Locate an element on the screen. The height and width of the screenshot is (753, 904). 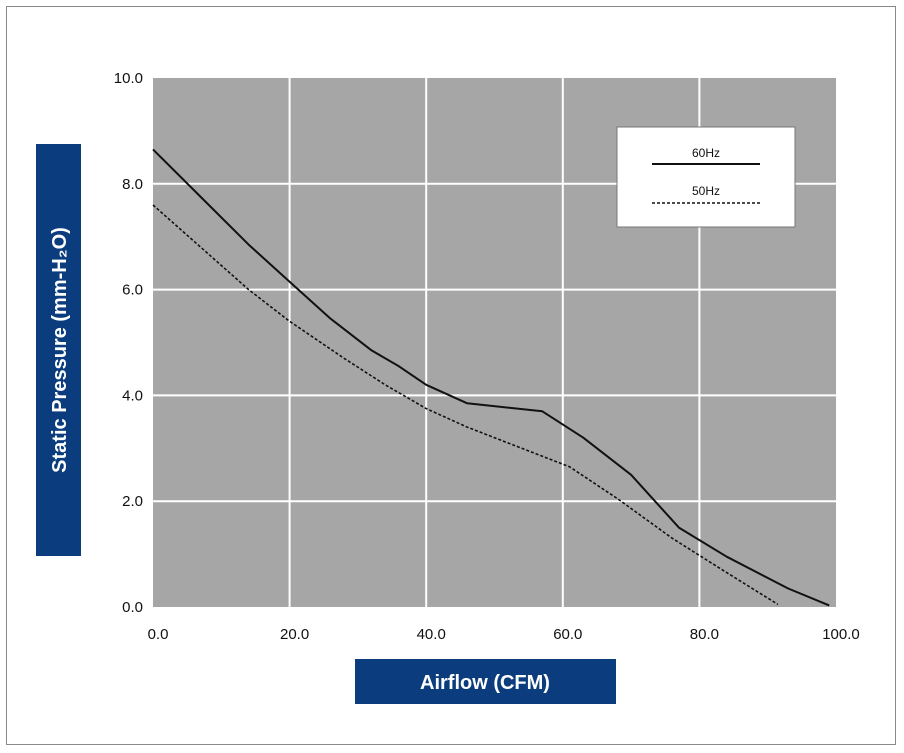
y-tick-label: 0.0 is located at coordinates (132, 607).